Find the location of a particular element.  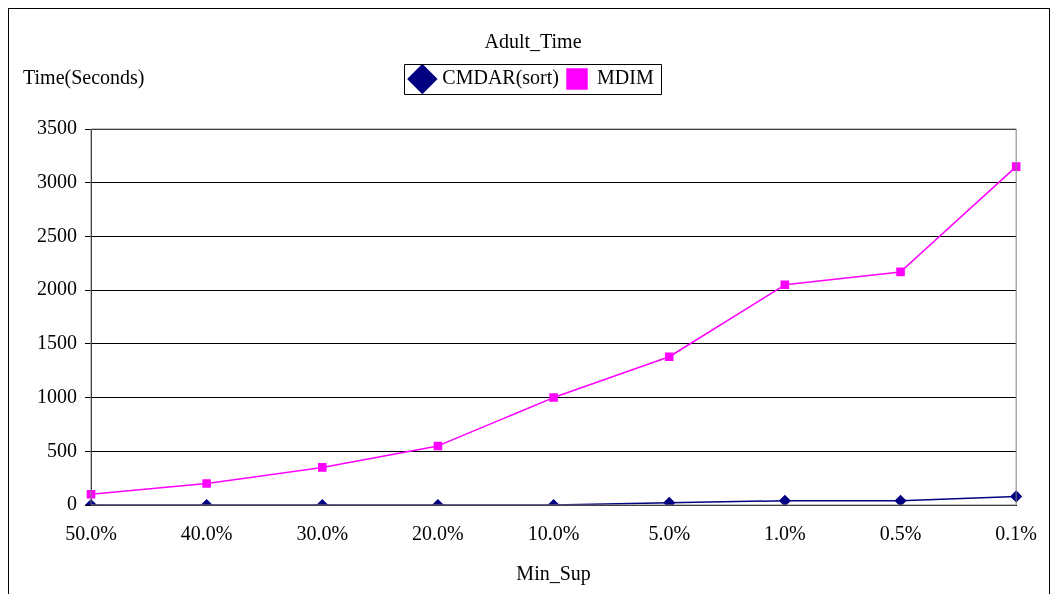

y-tick-label: 1500 is located at coordinates (57, 342).